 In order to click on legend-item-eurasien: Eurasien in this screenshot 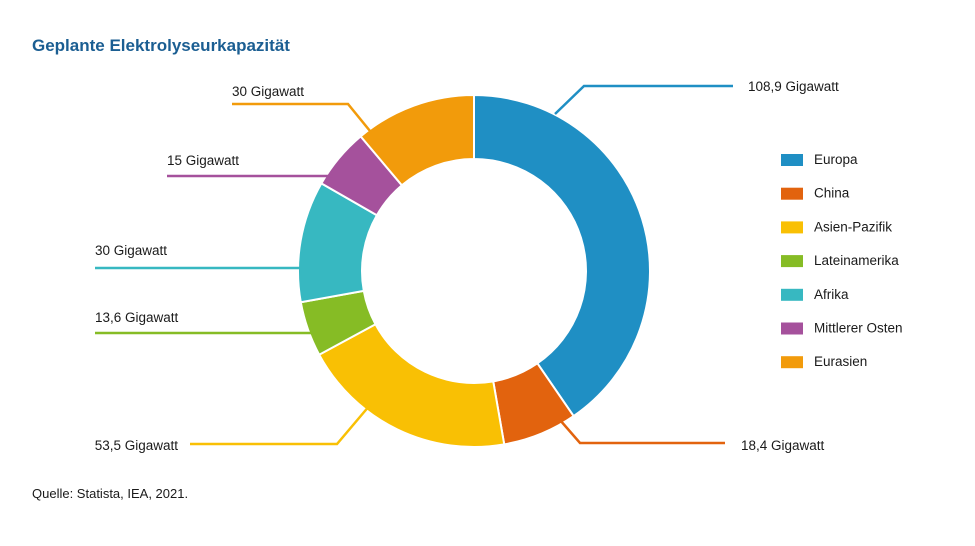, I will do `click(824, 361)`.